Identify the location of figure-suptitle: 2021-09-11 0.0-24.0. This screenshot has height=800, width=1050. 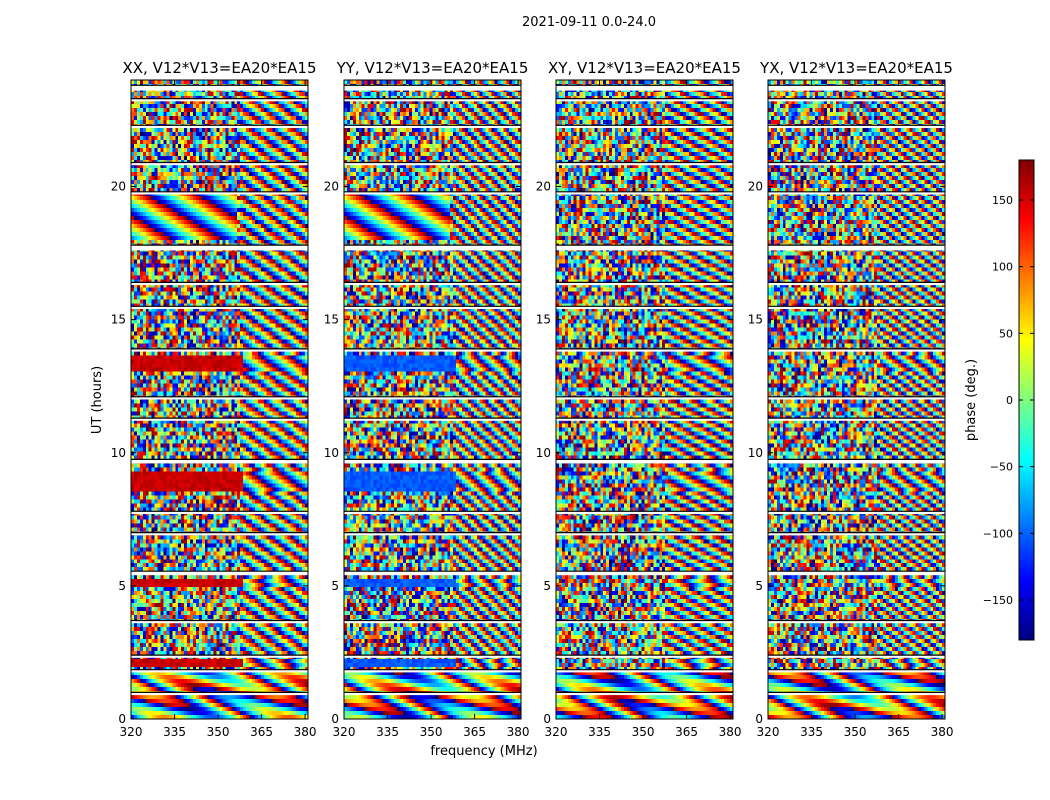
(589, 22).